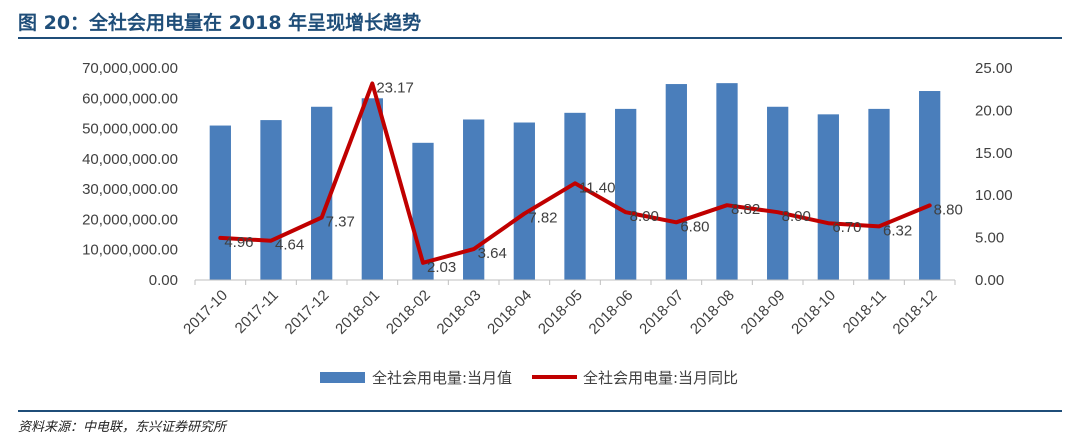 The width and height of the screenshot is (1080, 440). What do you see at coordinates (130, 68) in the screenshot?
I see `left-tick-label: 70,000,000.00` at bounding box center [130, 68].